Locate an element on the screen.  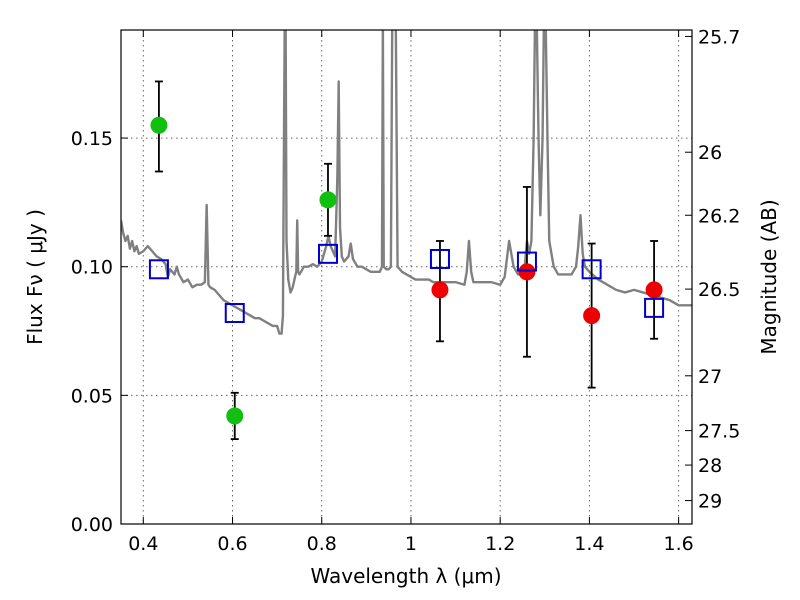
x-tick-label: 0.8 is located at coordinates (322, 544).